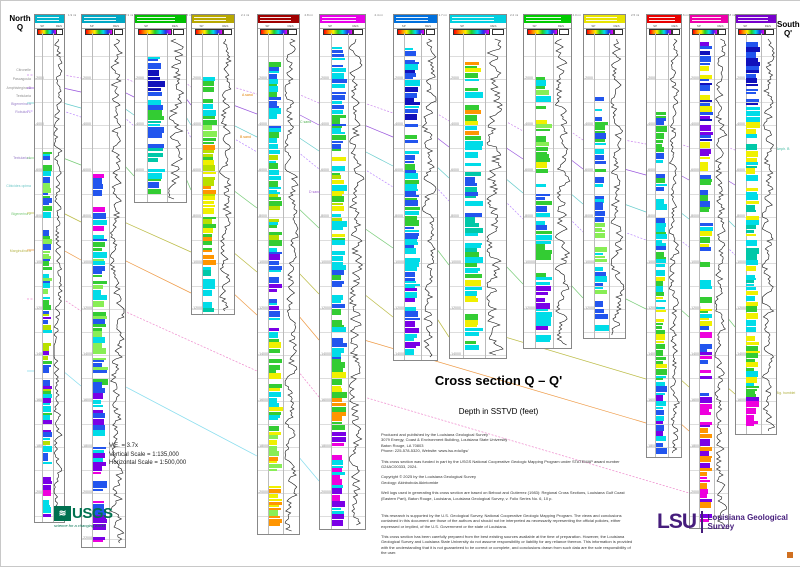  Describe the element at coordinates (129, 15) in the screenshot. I see `well-distance-label: 2.3 mi` at that location.